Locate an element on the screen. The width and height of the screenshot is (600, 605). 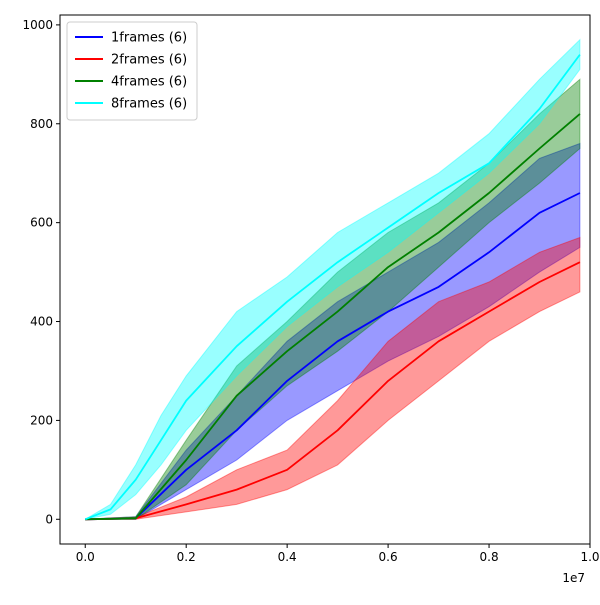
y-tick-label: 1000 is located at coordinates (37, 25).